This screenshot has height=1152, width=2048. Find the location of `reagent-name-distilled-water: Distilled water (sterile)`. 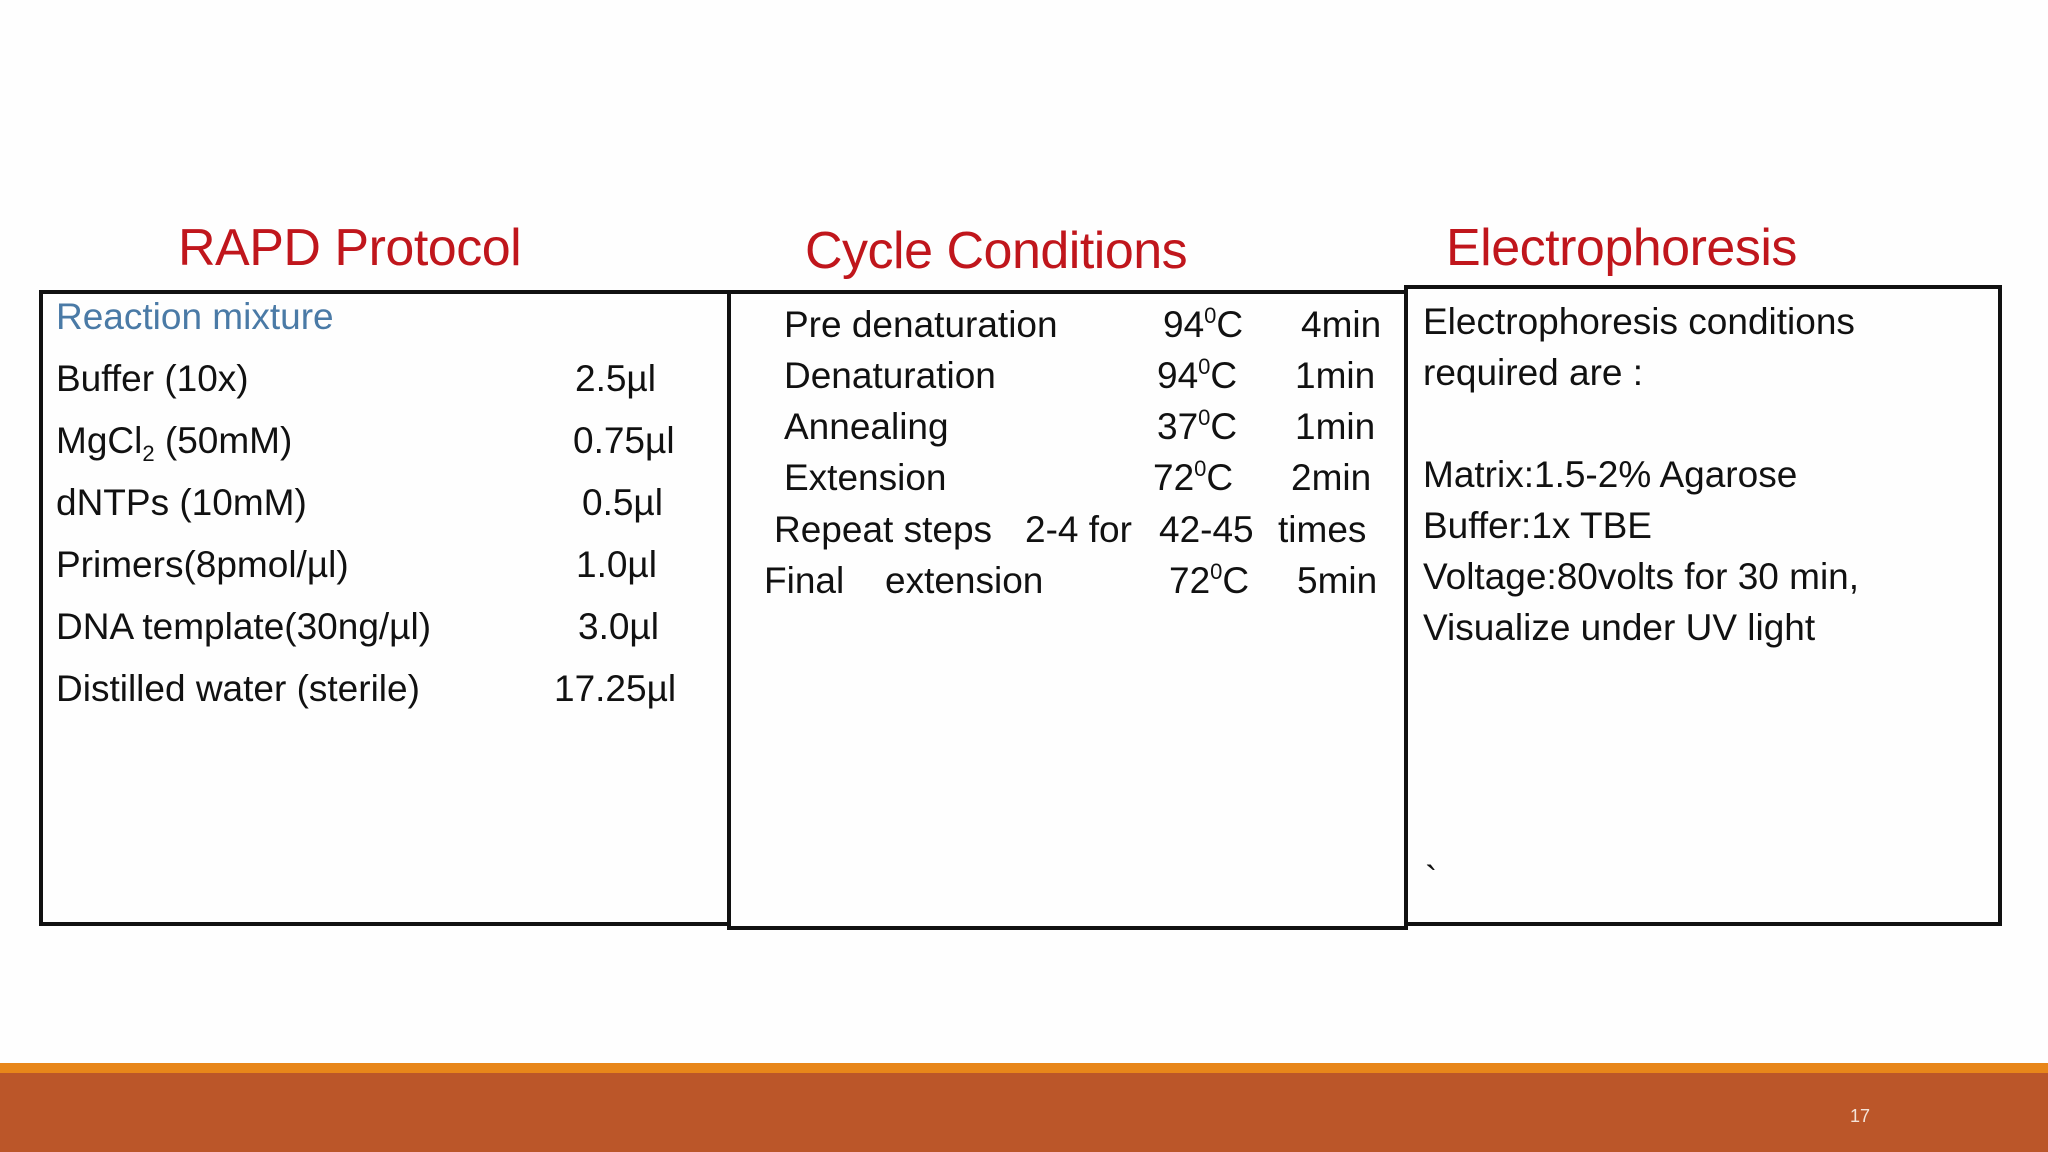

reagent-name-distilled-water: Distilled water (sterile) is located at coordinates (238, 688).